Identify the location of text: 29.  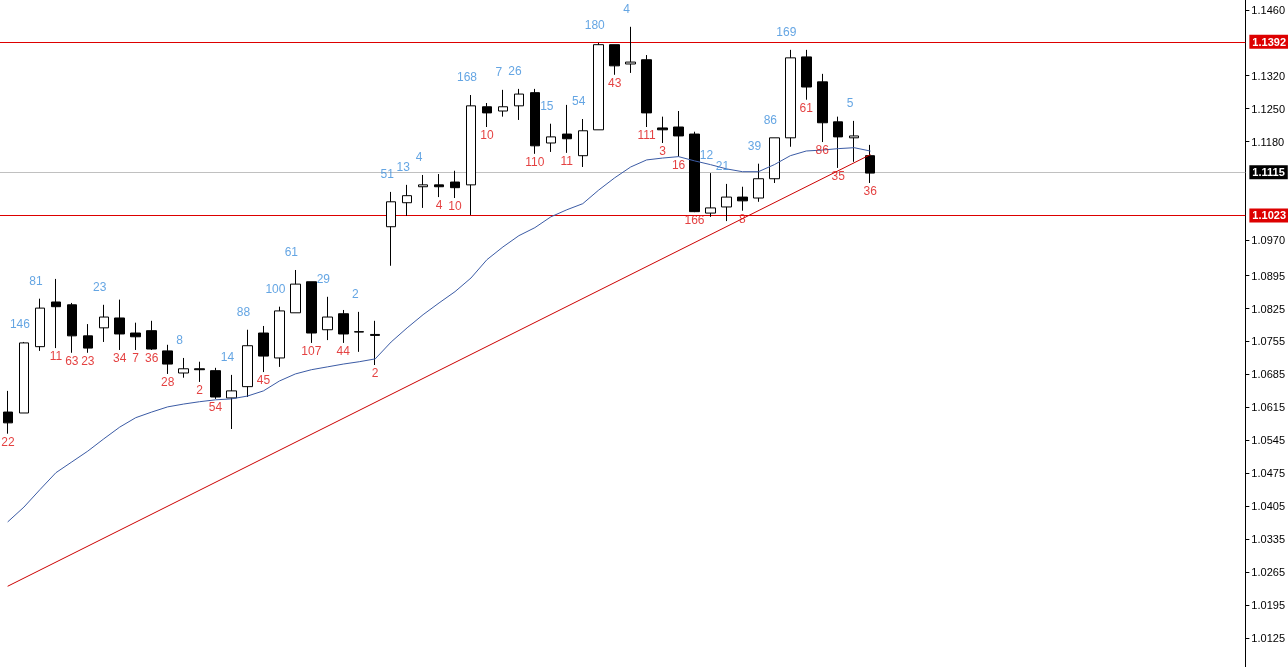
(323, 278).